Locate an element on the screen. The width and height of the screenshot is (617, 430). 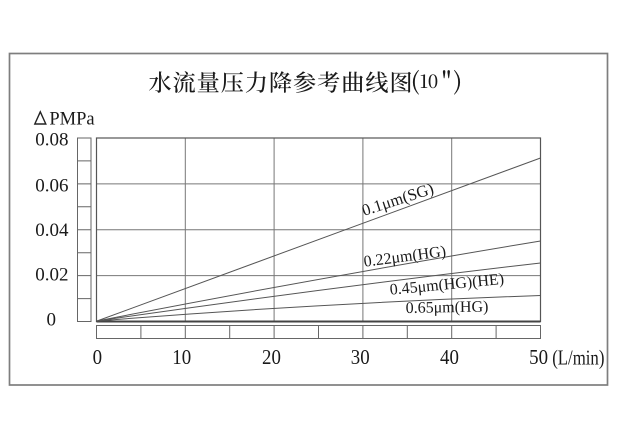
svg-text: 0.02 is located at coordinates (51, 275).